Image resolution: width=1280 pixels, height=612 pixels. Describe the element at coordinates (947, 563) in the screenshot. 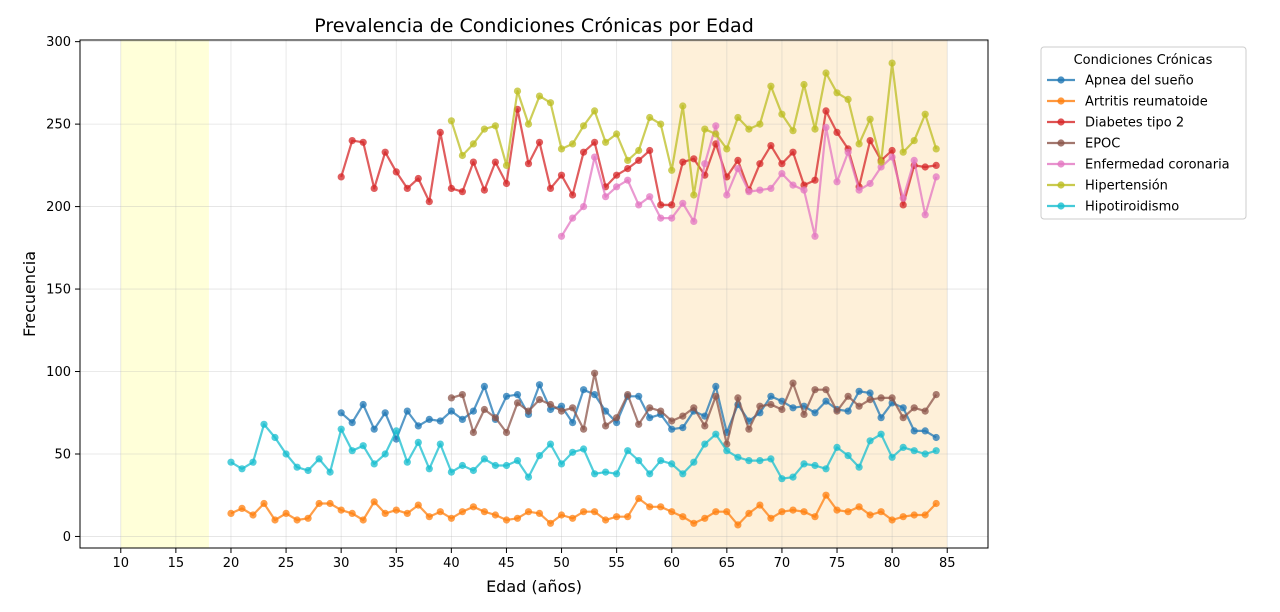

I see `x-tick-label: 85` at that location.